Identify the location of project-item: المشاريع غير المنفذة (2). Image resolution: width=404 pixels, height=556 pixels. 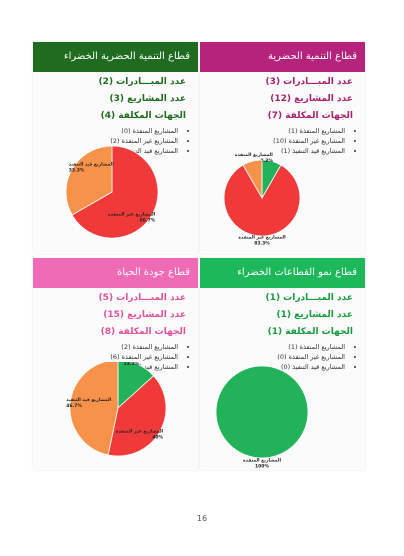
(105, 141).